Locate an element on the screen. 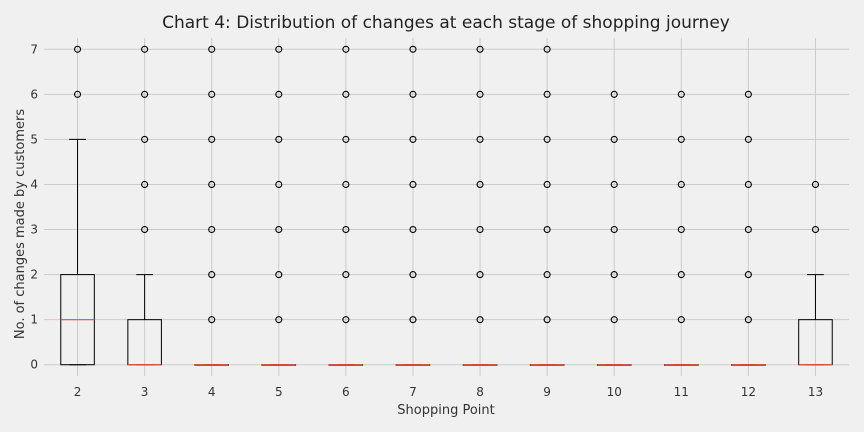 This screenshot has height=432, width=864. x-tick-label: 8 is located at coordinates (480, 392).